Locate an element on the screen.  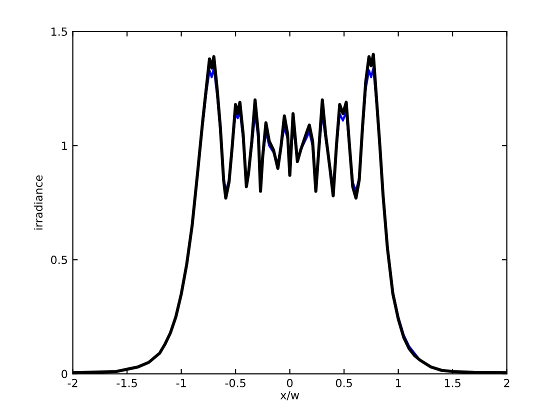
x-tick-label: 0 is located at coordinates (290, 383).